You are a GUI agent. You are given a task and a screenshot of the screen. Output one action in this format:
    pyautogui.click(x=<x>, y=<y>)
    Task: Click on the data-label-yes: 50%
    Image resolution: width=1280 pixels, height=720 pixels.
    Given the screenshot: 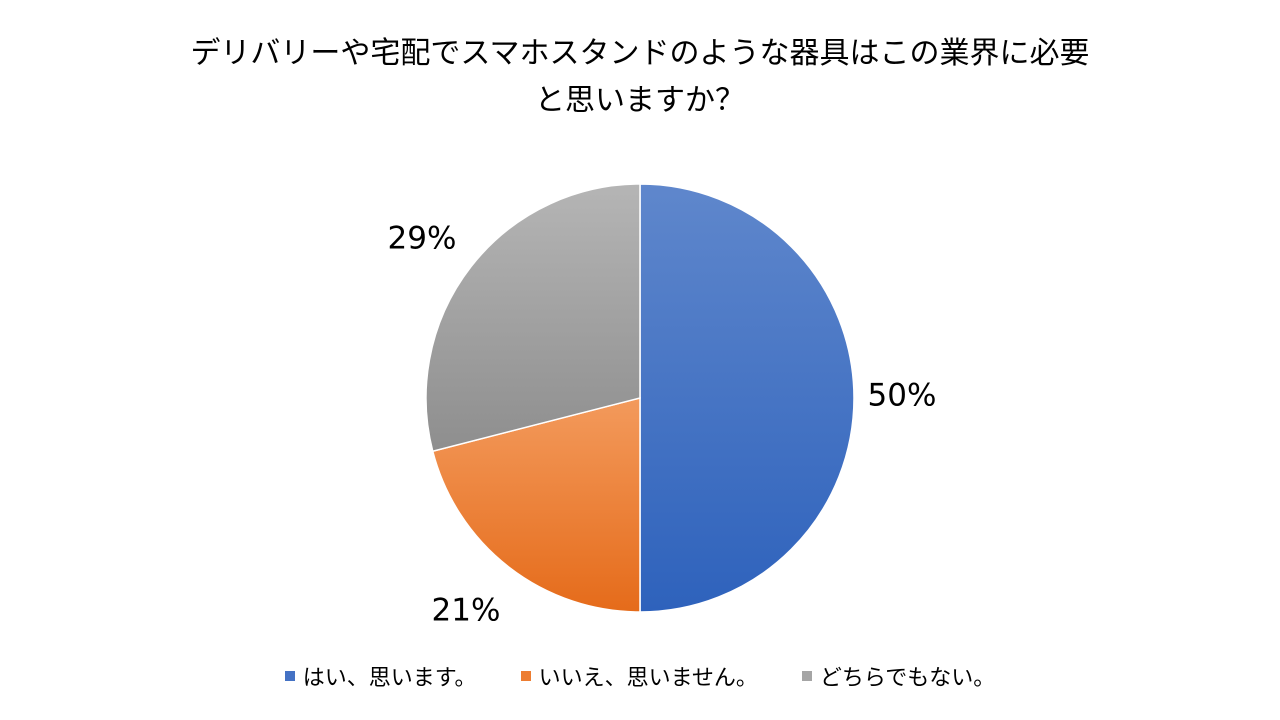 What is the action you would take?
    pyautogui.click(x=902, y=396)
    